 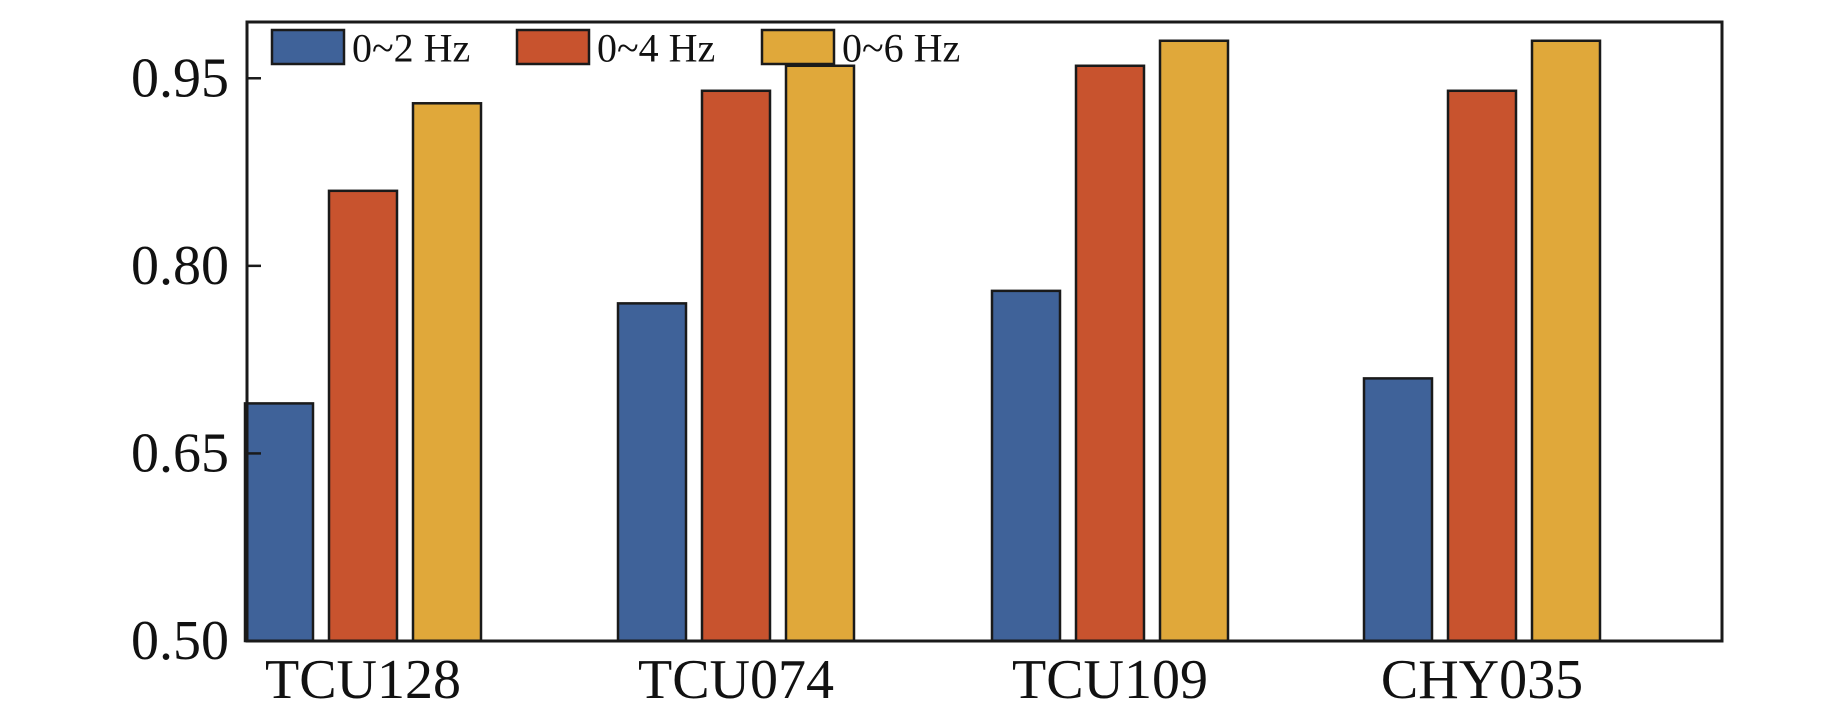 I want to click on x-tick-label: TCU074, so click(x=736, y=679).